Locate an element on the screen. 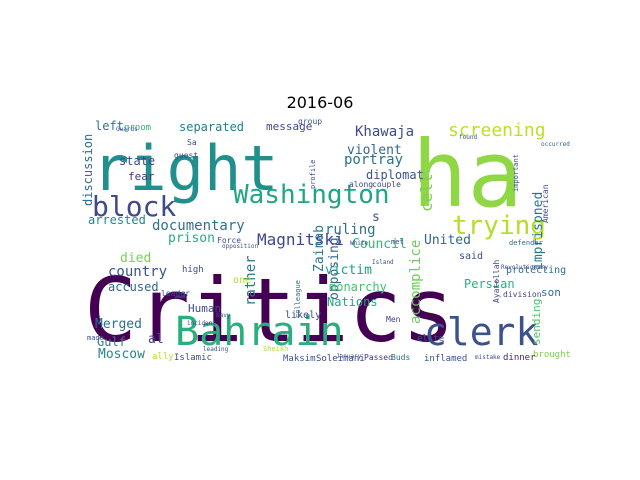 The height and width of the screenshot is (480, 640). cloud-word-nations: Nations is located at coordinates (352, 302).